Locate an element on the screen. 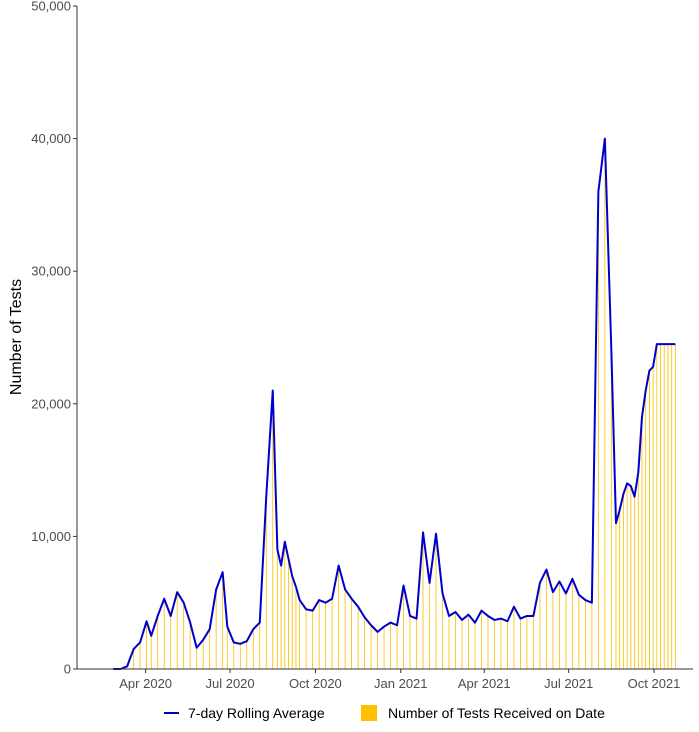  x-tick-label: Jul 2021 is located at coordinates (568, 683).